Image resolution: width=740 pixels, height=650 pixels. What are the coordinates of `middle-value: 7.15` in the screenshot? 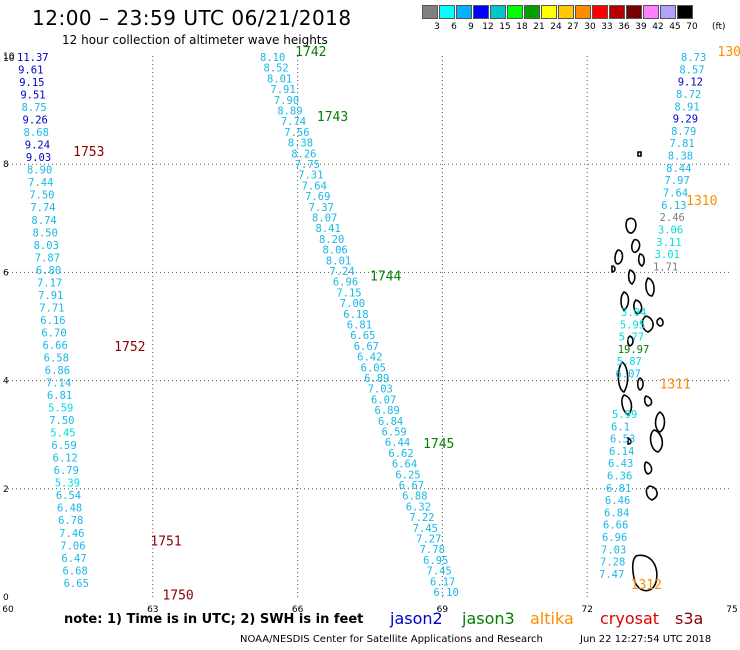 It's located at (348, 293).